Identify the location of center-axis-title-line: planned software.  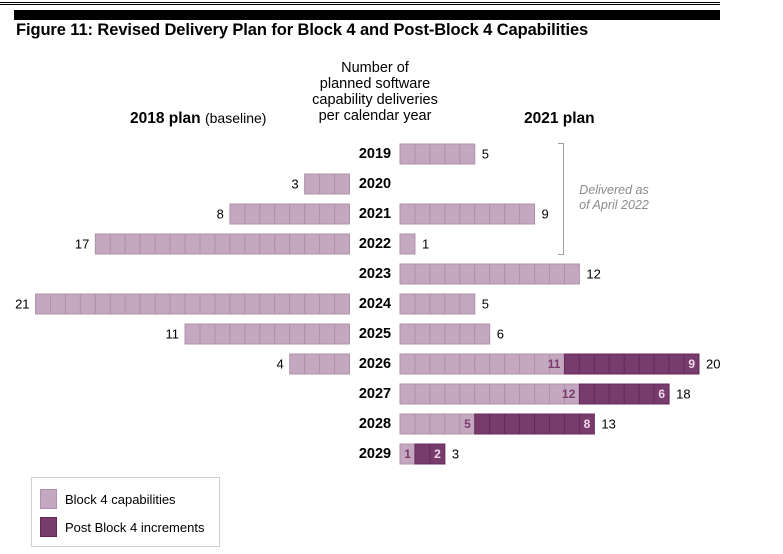
(375, 84).